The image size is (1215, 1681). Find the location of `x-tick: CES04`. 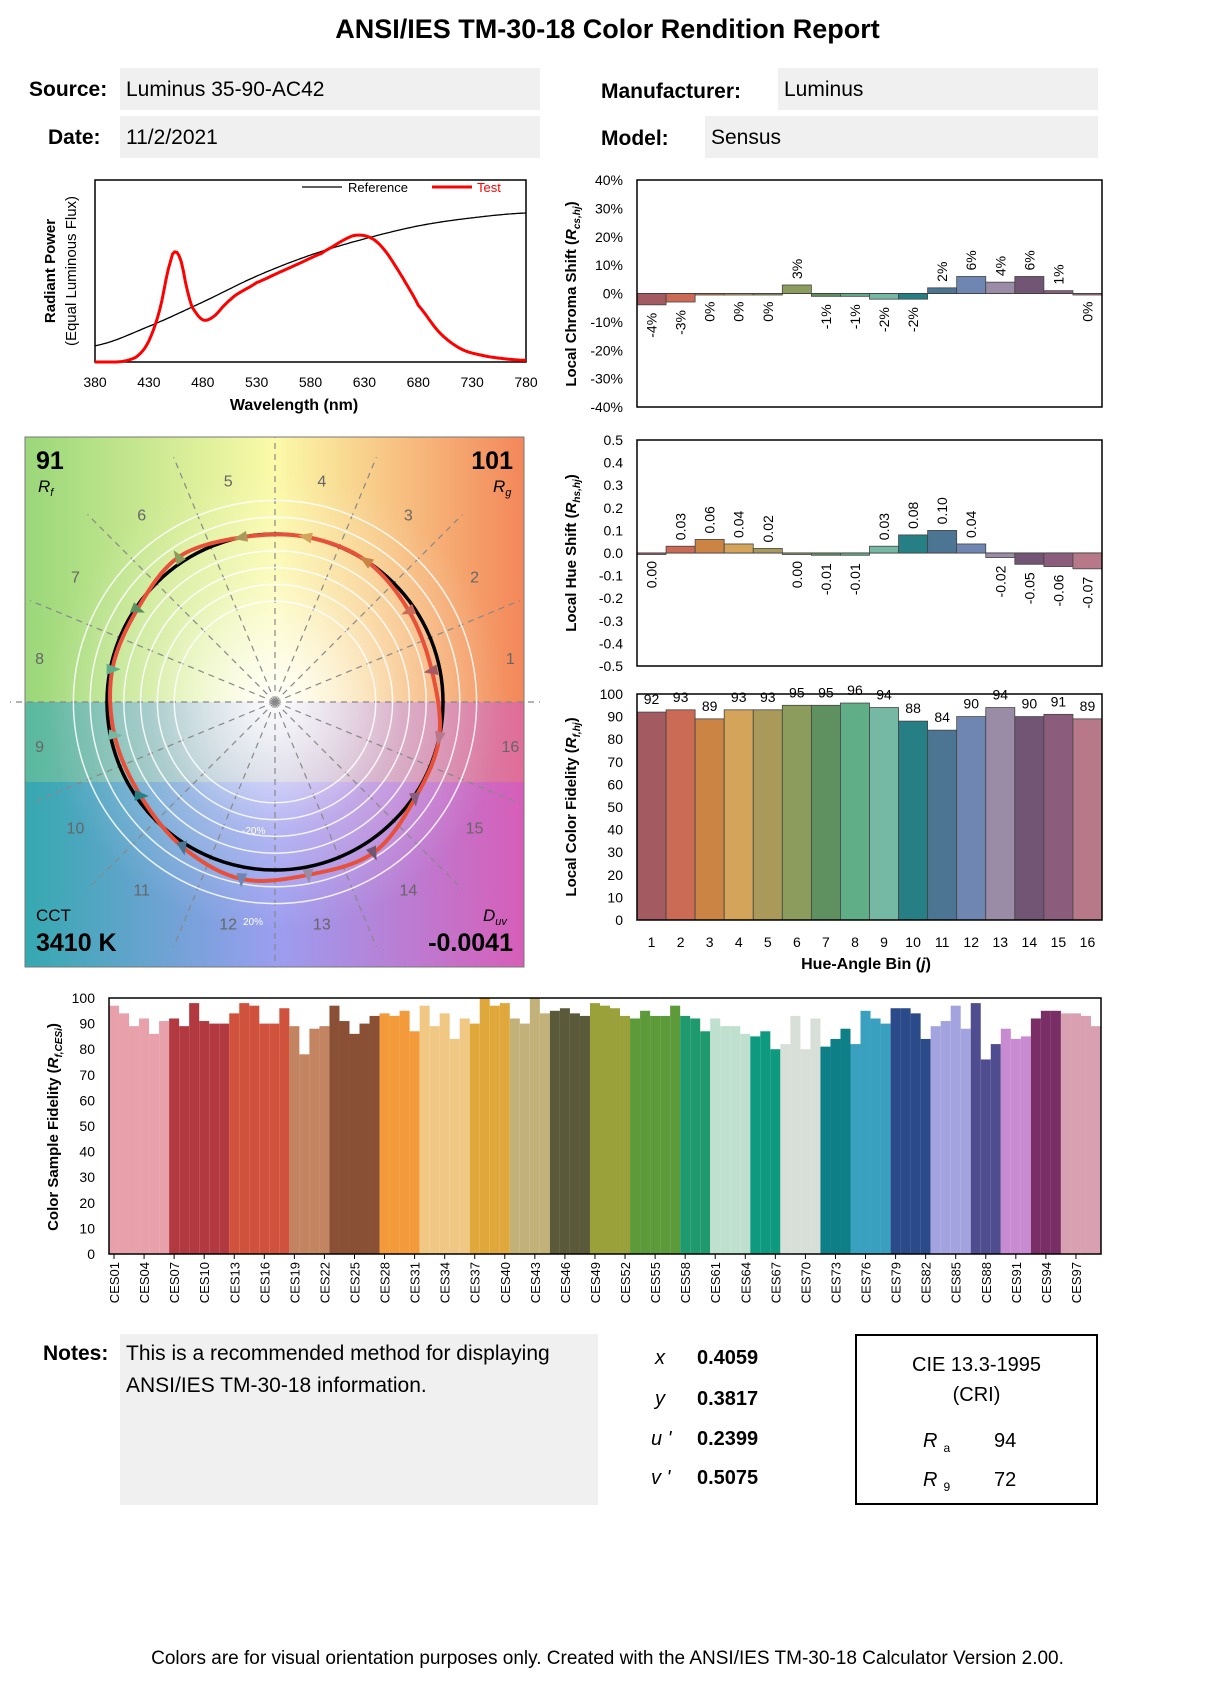

x-tick: CES04 is located at coordinates (144, 1282).